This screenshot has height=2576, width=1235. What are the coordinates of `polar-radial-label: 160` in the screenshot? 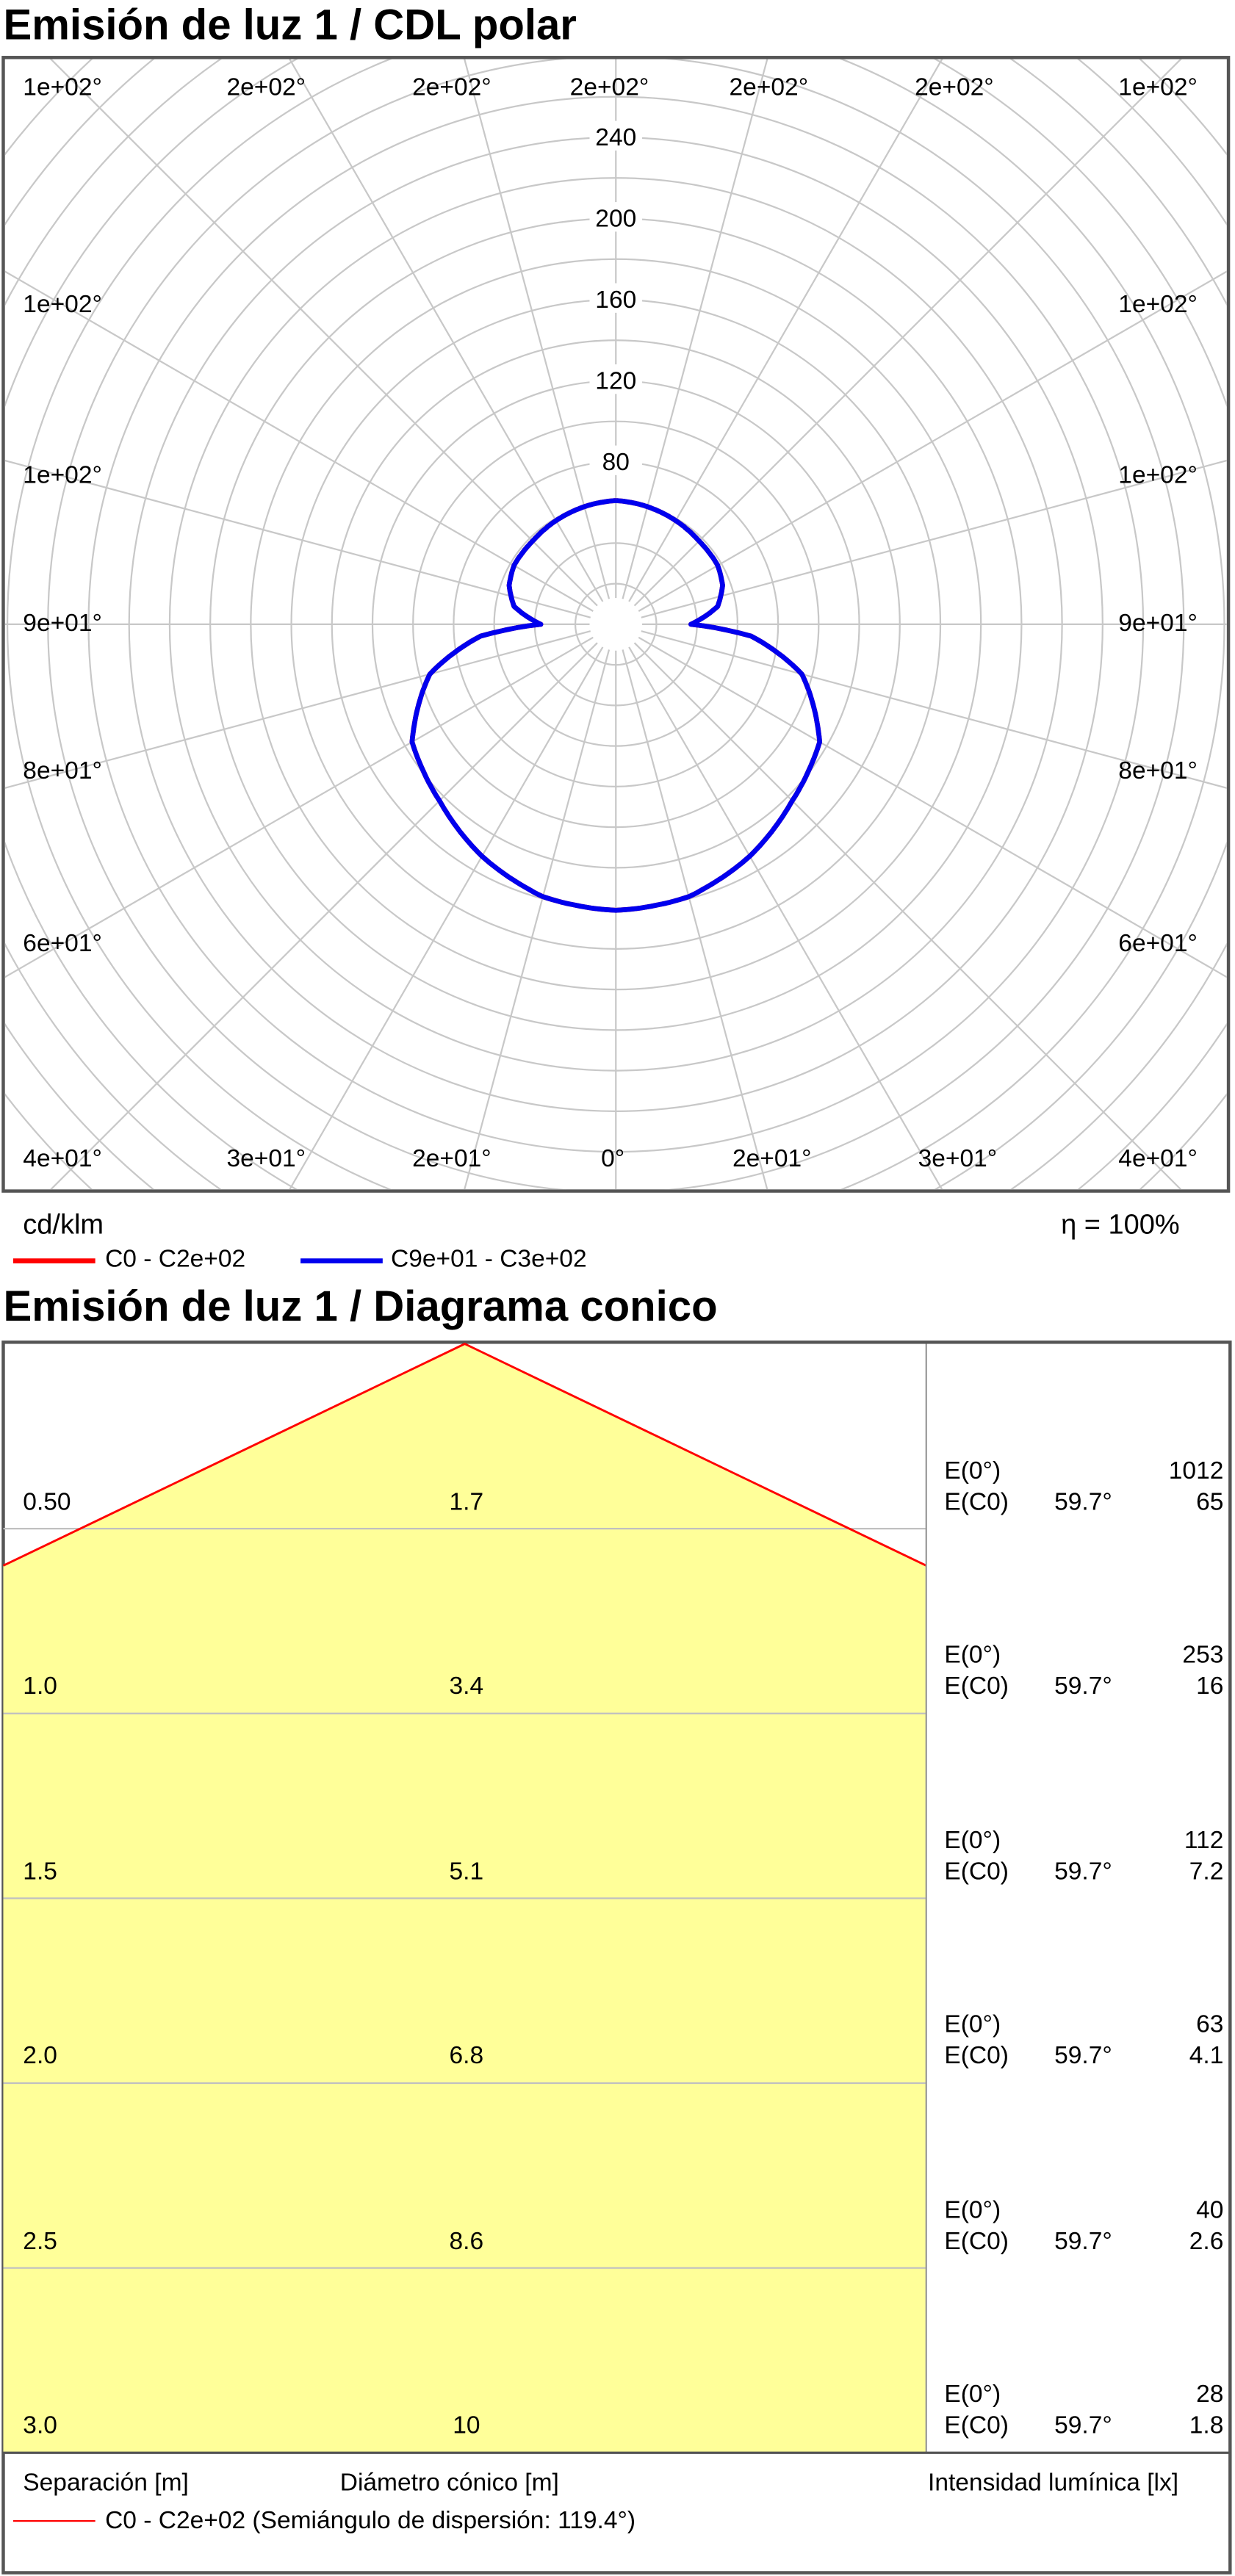 It's located at (615, 300).